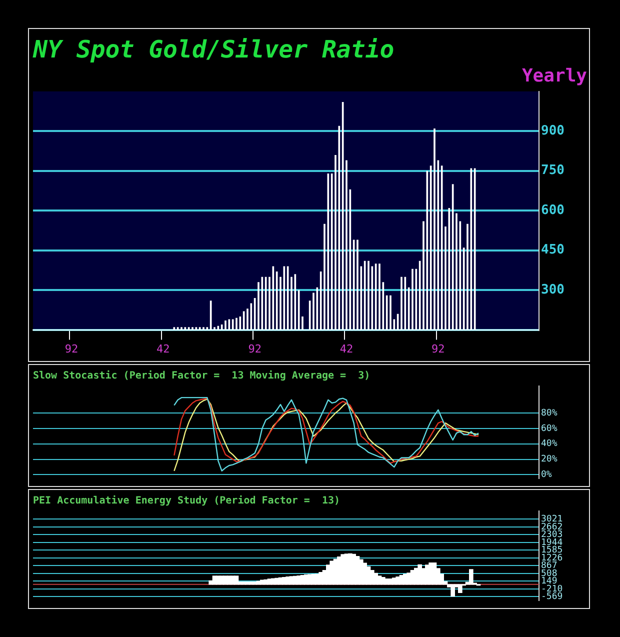  I want to click on y-tick-label: 20%, so click(549, 459).